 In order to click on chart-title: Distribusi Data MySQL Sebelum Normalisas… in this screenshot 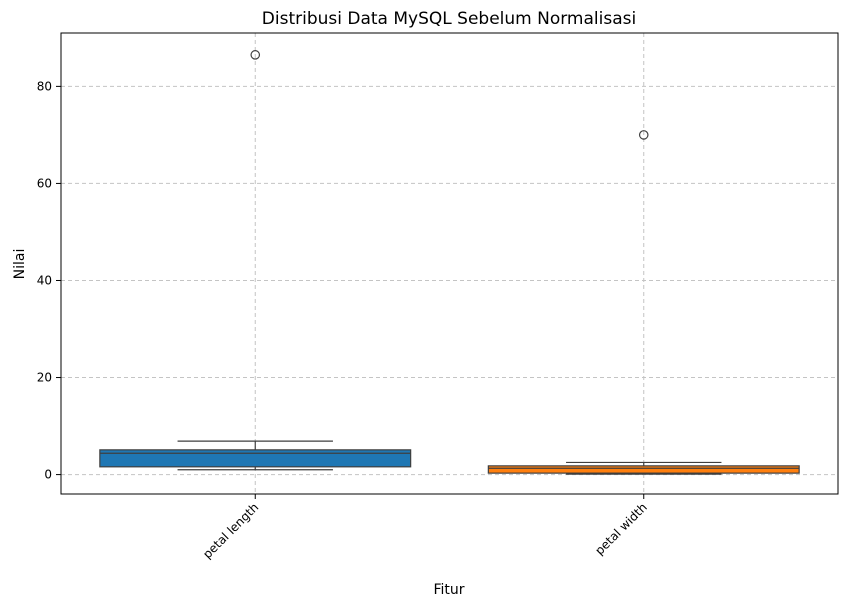, I will do `click(449, 19)`.